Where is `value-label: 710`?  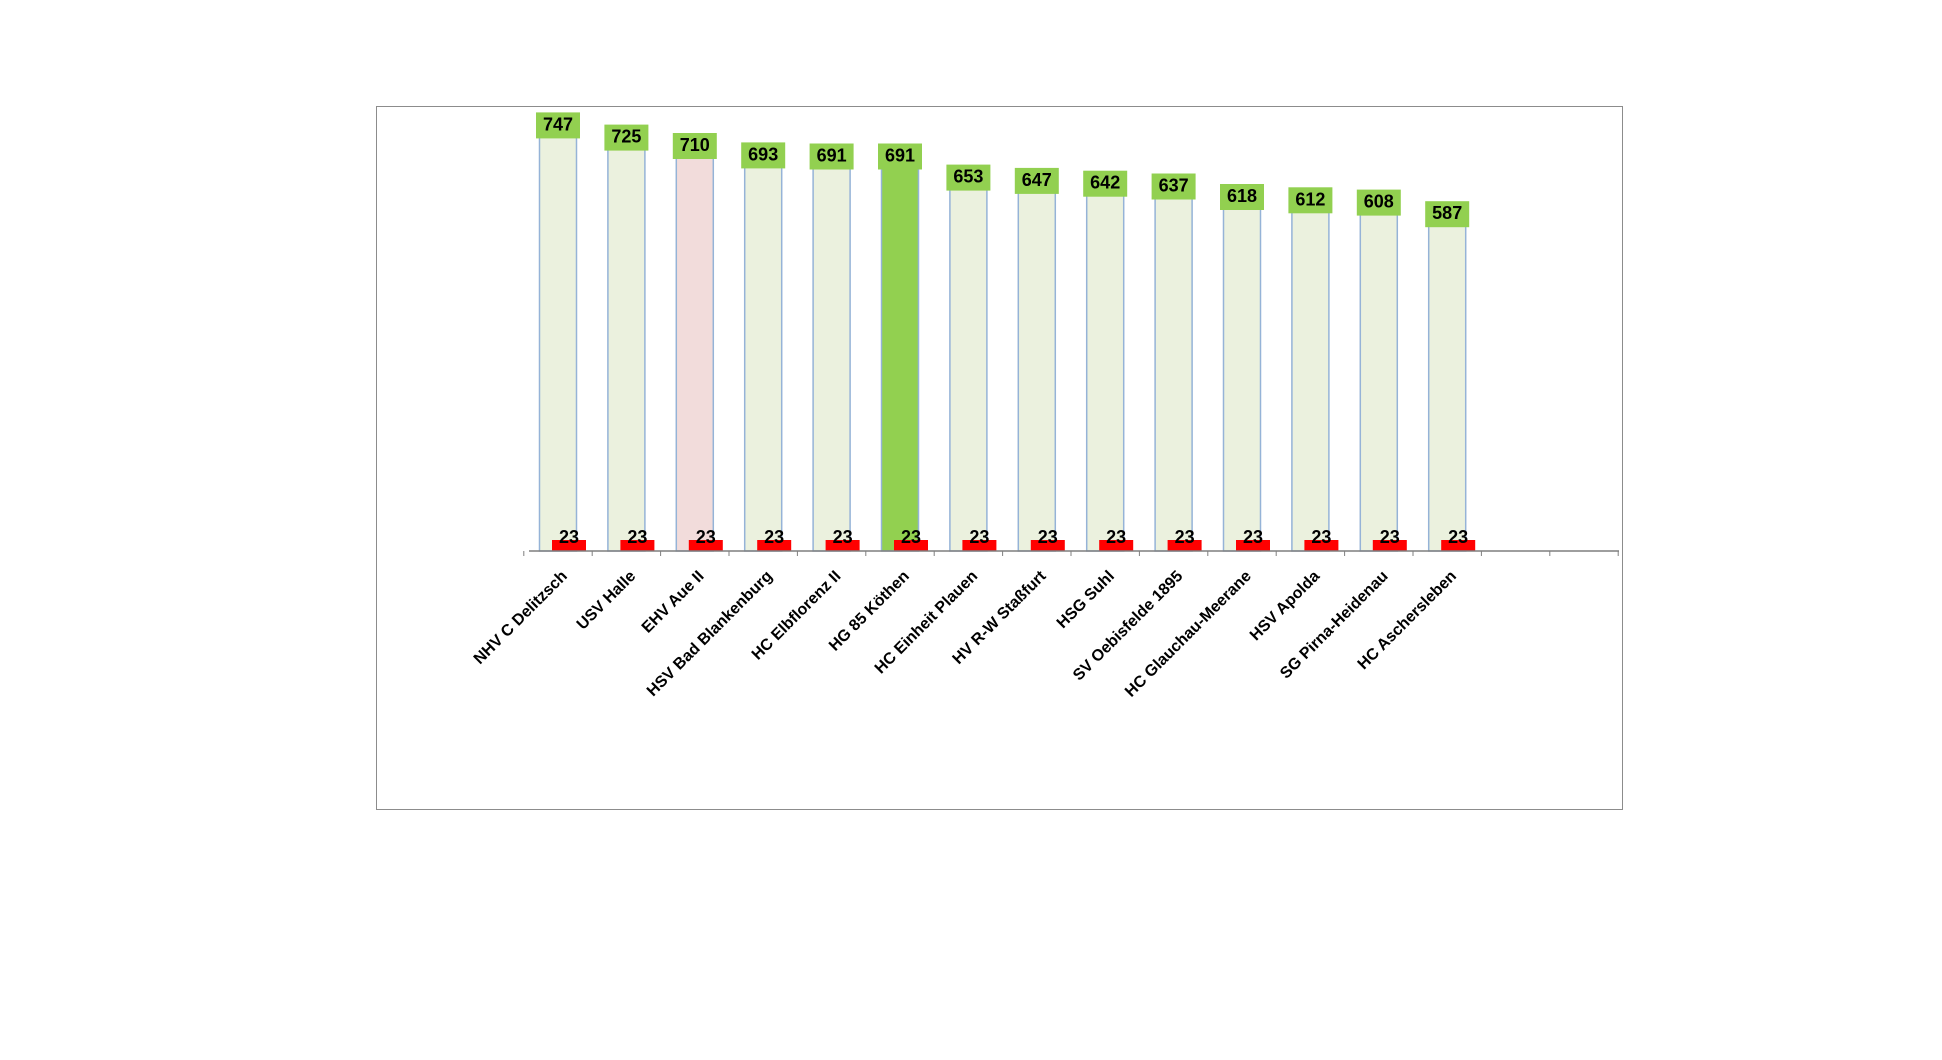 value-label: 710 is located at coordinates (695, 145).